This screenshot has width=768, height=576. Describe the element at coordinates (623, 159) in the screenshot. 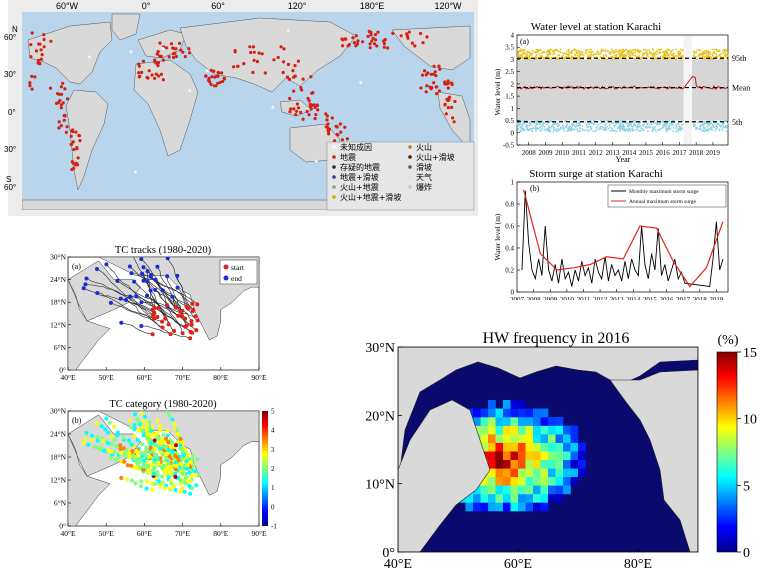

I see `water-level-xlabel: Year` at that location.